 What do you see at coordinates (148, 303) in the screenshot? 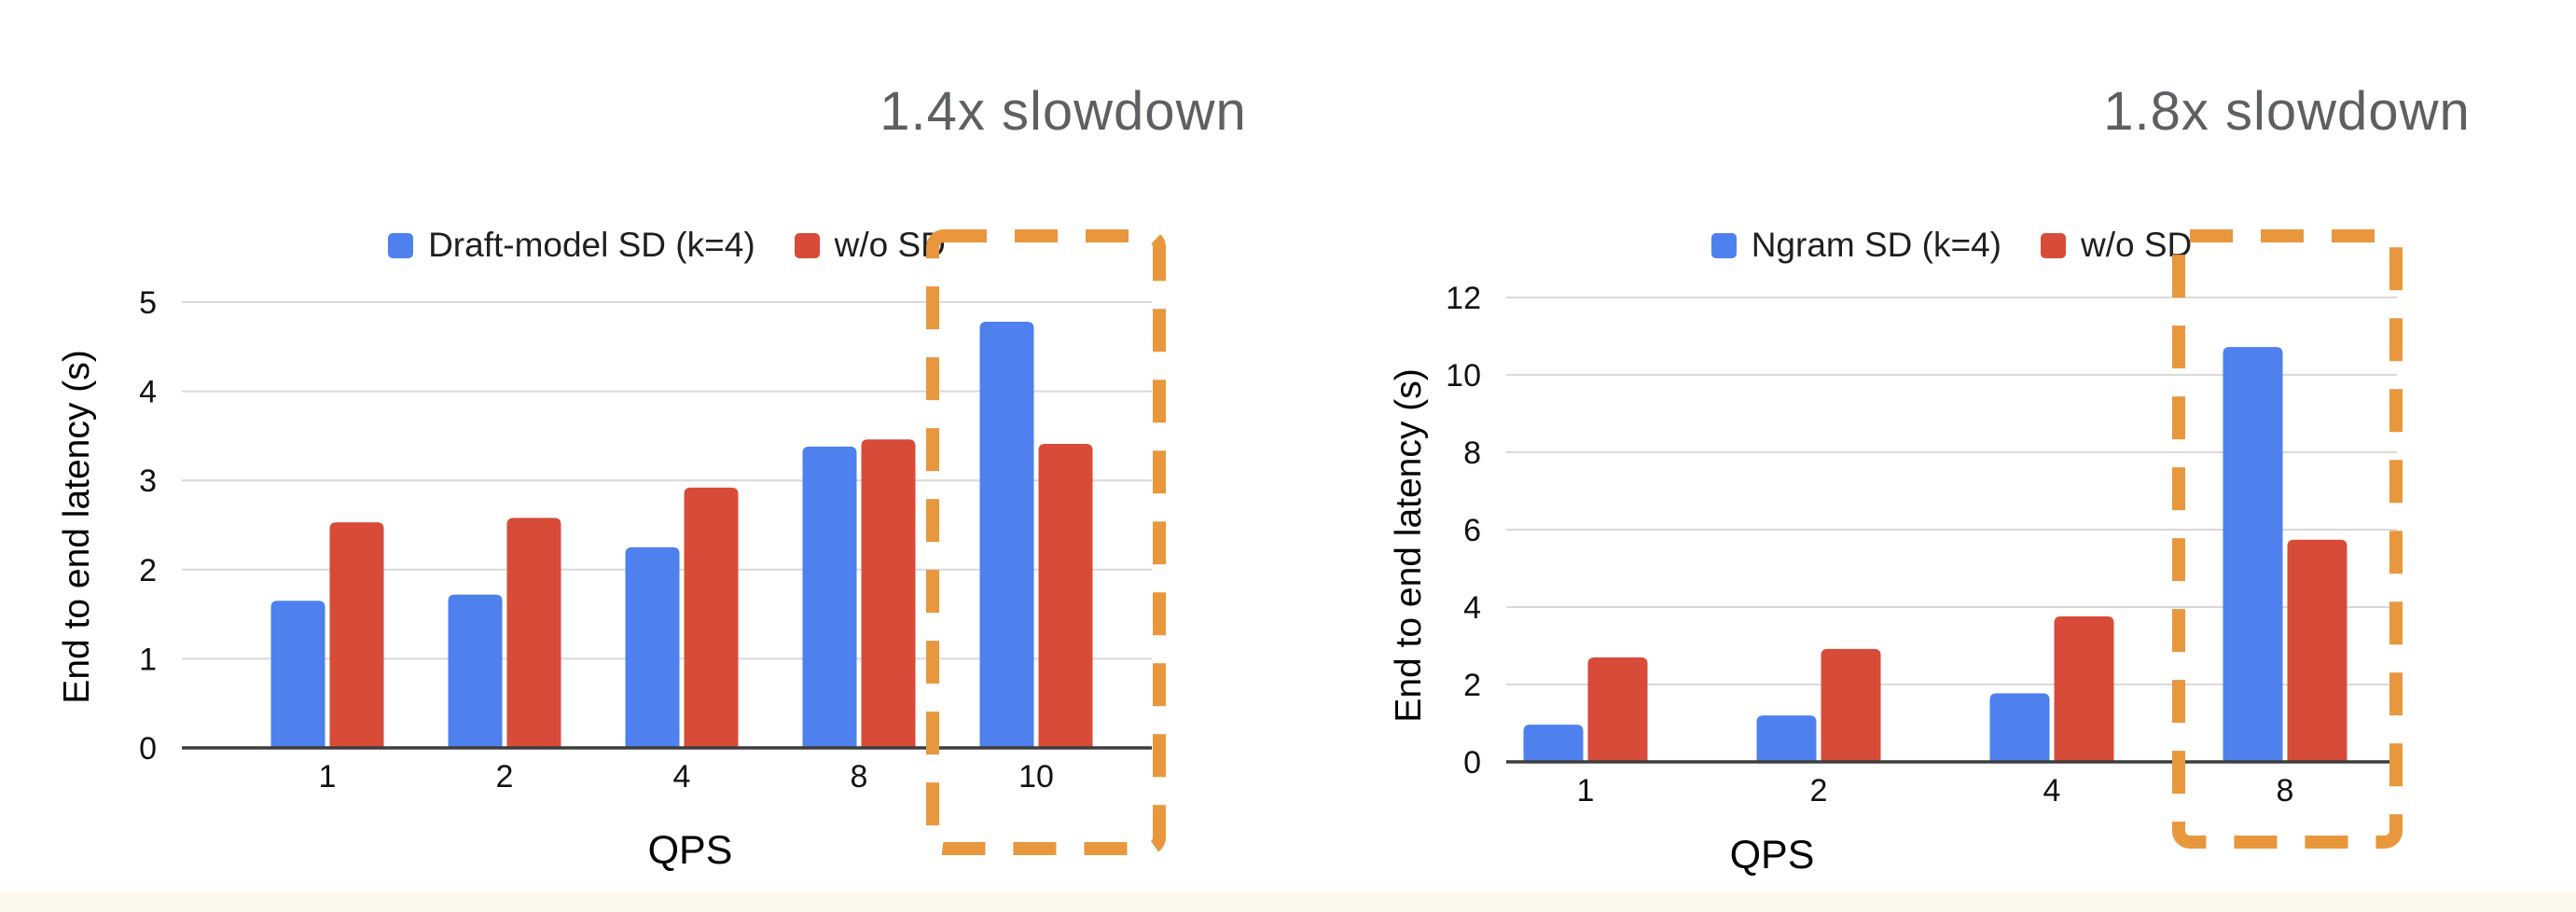
I see `y-tick-label-5: 5` at bounding box center [148, 303].